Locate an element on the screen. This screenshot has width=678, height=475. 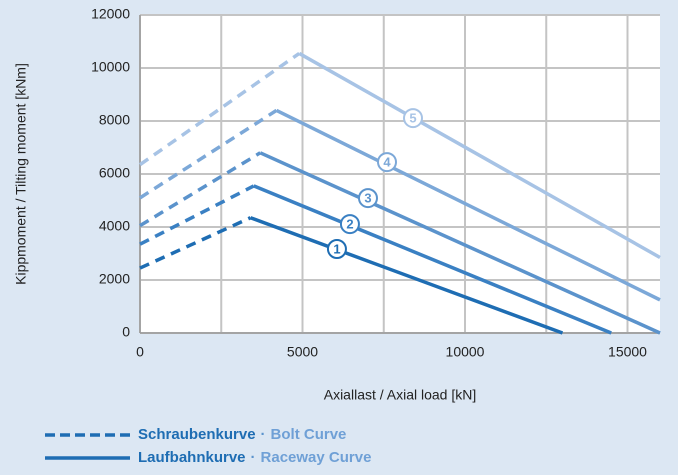
legend-name: Schraubenkurve is located at coordinates (197, 434).